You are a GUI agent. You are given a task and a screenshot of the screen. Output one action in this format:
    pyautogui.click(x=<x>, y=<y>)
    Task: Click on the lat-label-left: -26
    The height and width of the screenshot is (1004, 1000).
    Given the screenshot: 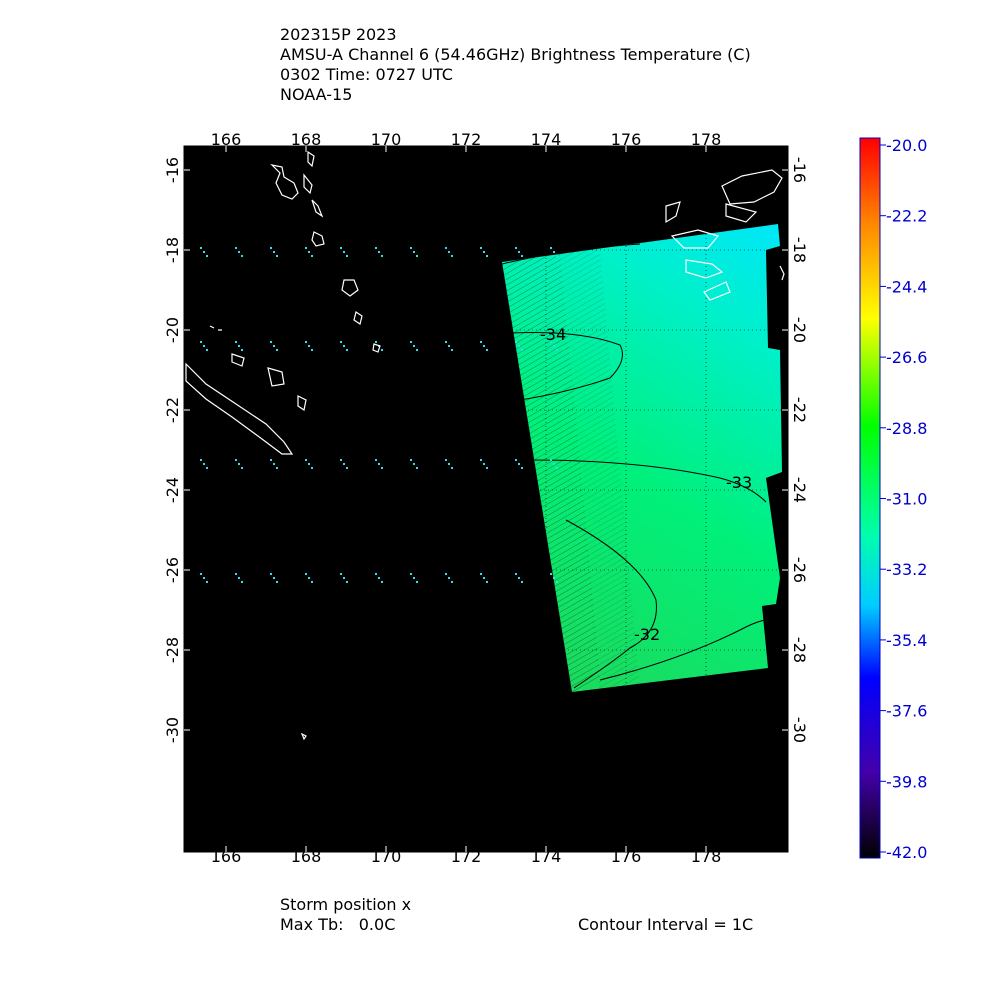 What is the action you would take?
    pyautogui.click(x=172, y=570)
    